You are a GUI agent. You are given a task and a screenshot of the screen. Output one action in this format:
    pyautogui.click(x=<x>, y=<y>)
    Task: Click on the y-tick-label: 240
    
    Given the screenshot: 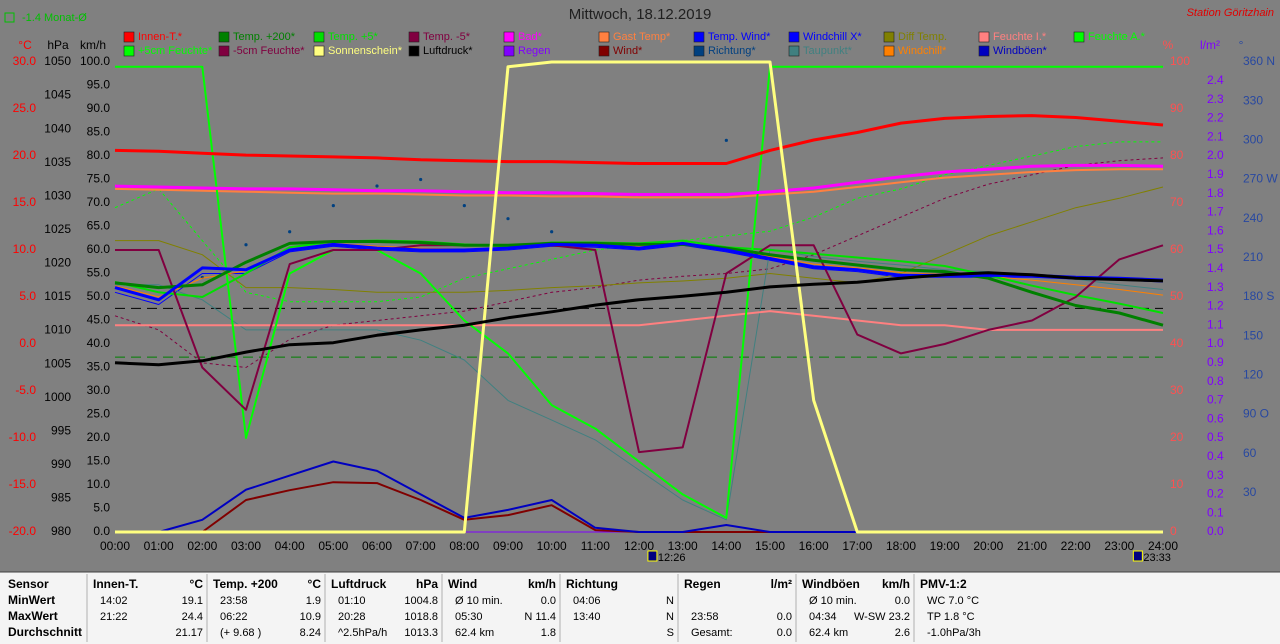 What is the action you would take?
    pyautogui.click(x=1253, y=218)
    